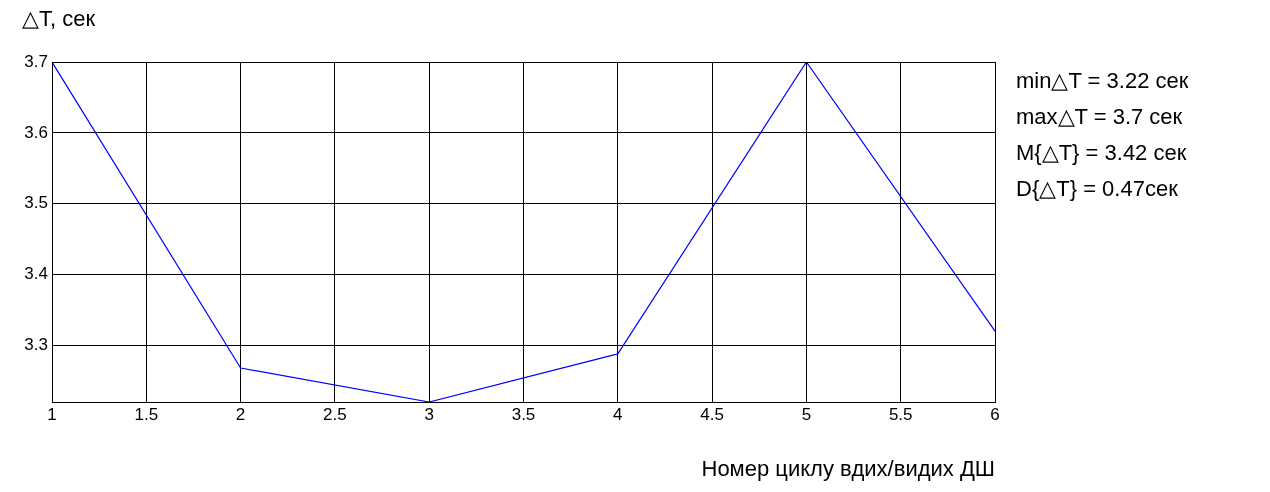 The width and height of the screenshot is (1270, 492). What do you see at coordinates (1097, 189) in the screenshot?
I see `text: D{△T} = 0.47сек` at bounding box center [1097, 189].